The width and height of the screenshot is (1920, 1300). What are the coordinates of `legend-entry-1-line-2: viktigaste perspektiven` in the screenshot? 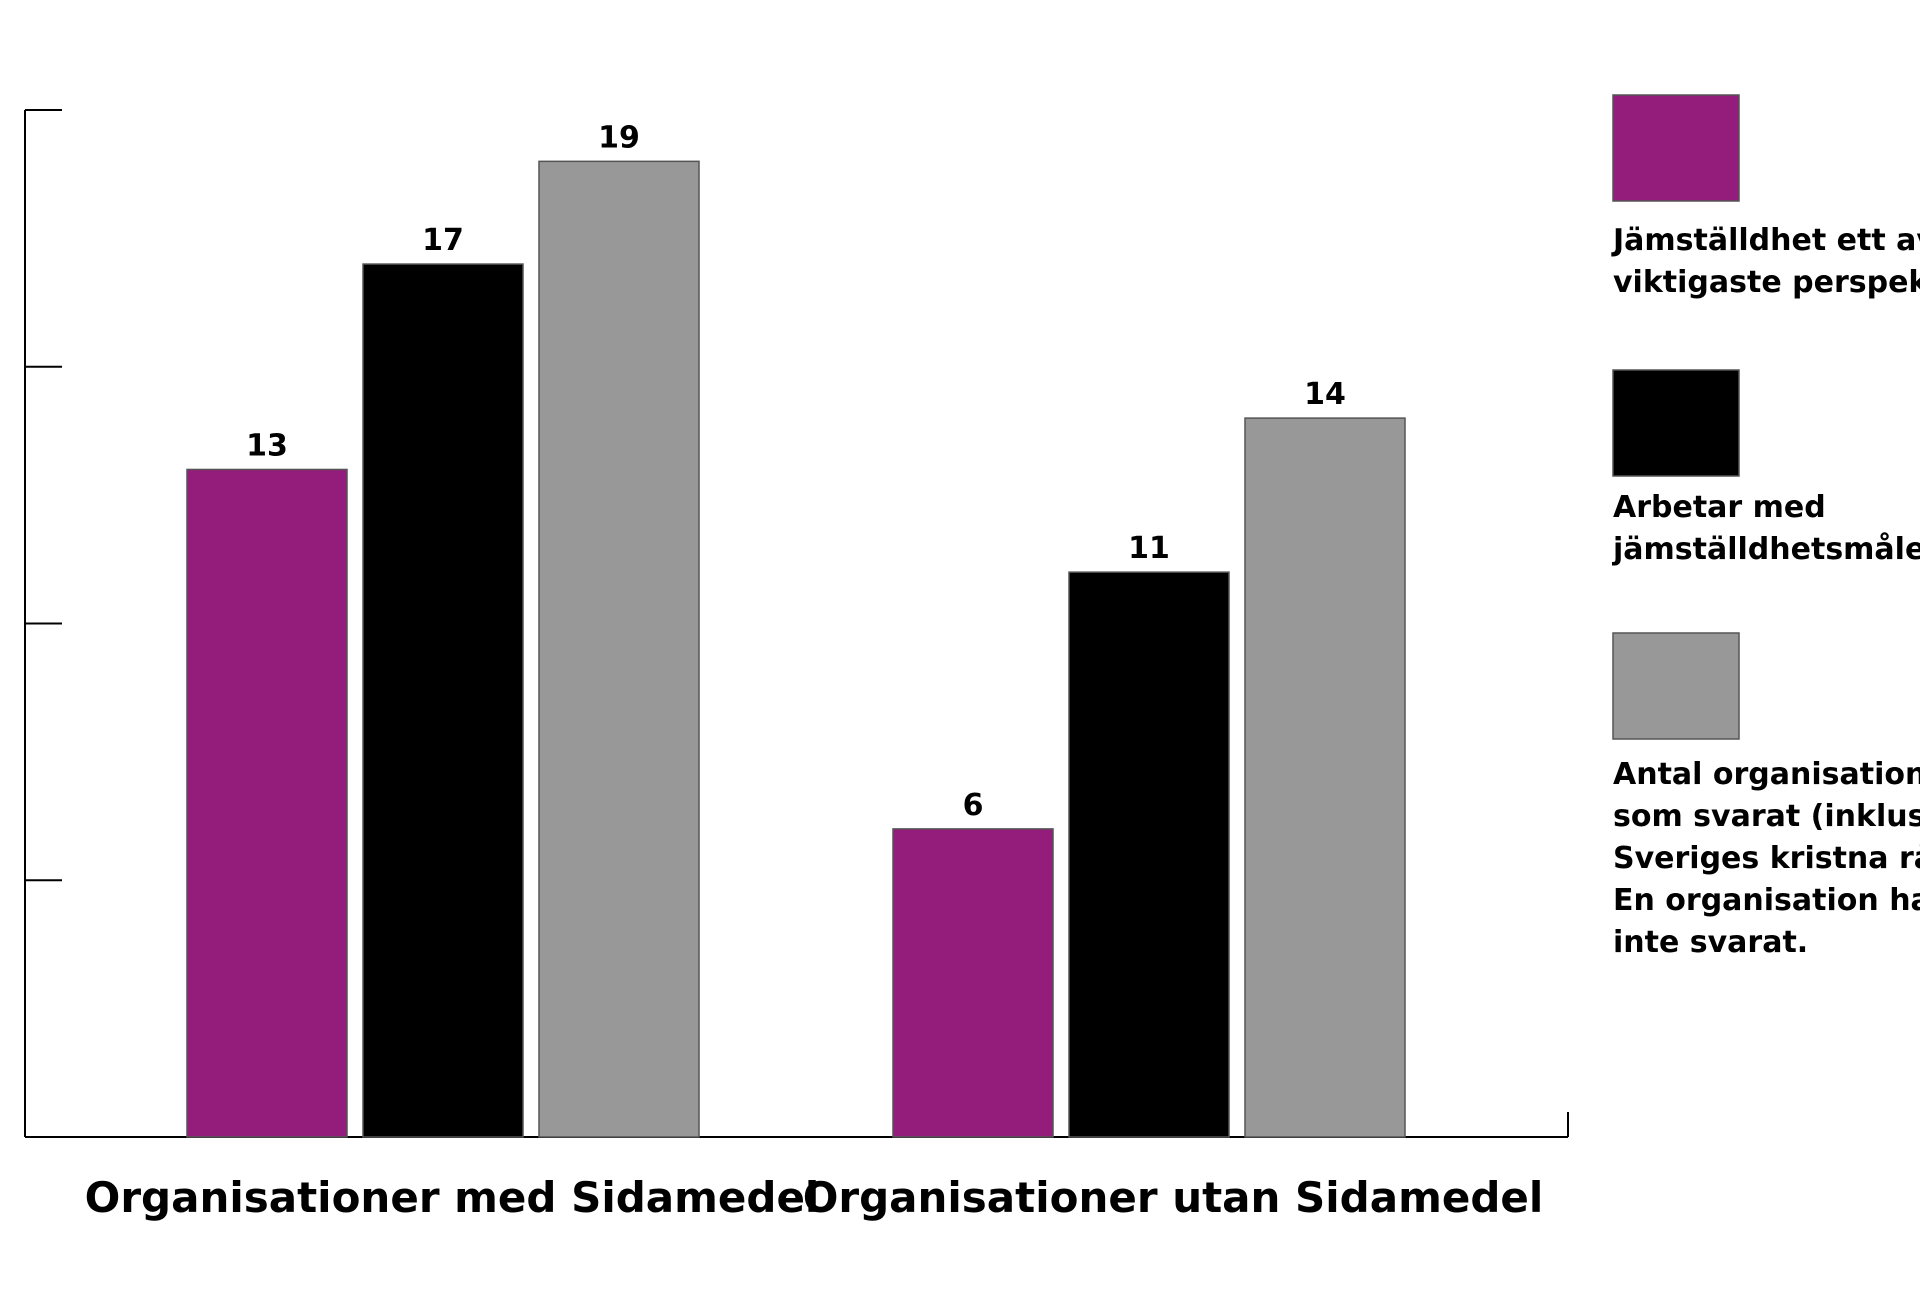 It's located at (1766, 282).